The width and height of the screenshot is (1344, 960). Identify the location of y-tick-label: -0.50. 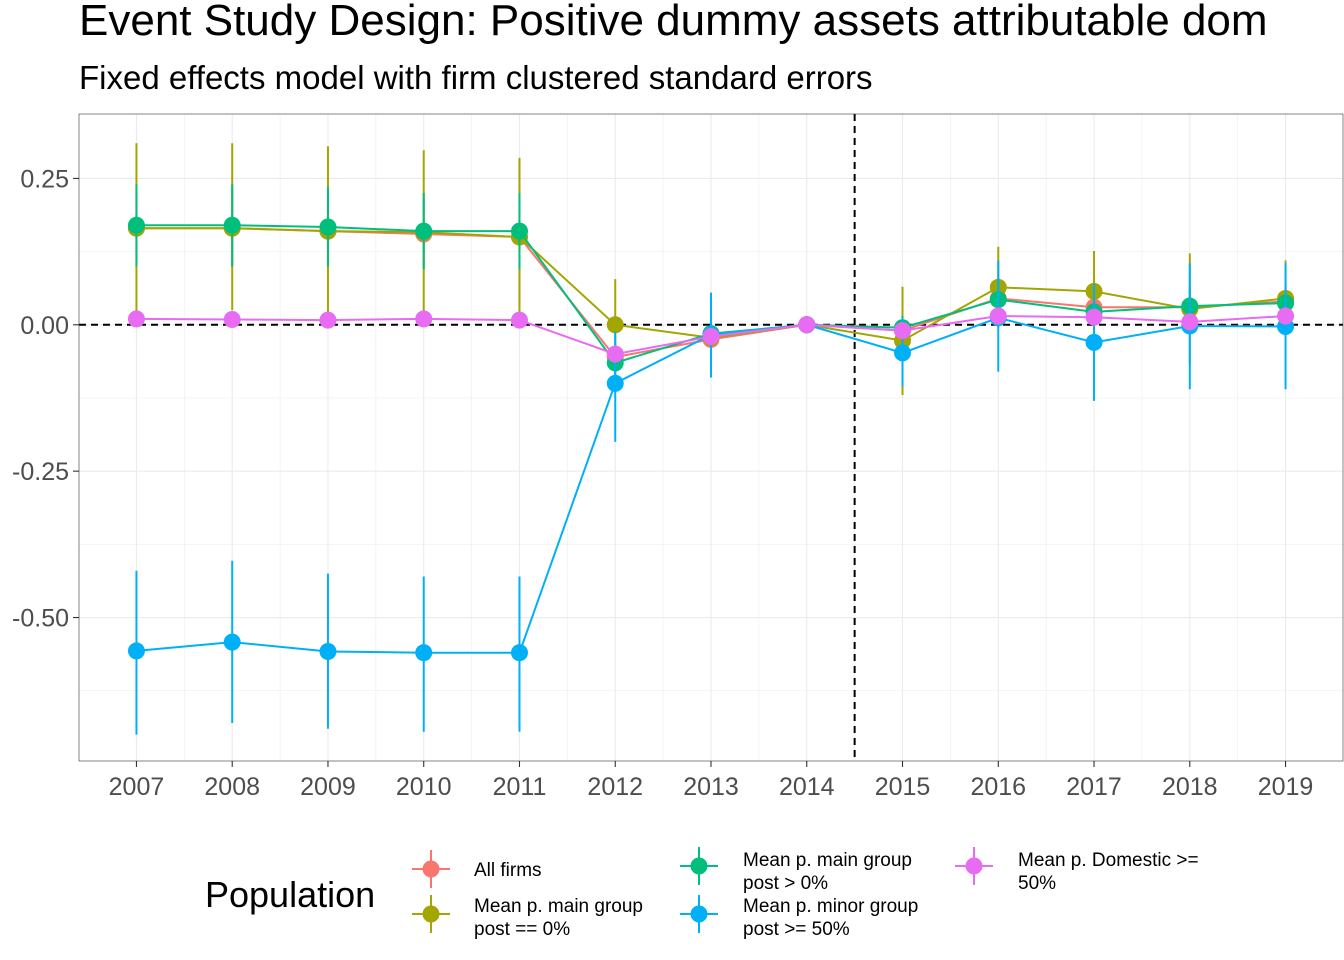
(40, 619).